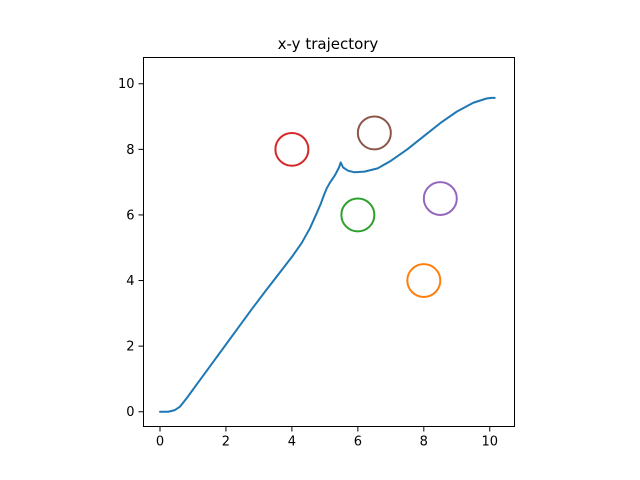  I want to click on x-tick-label: 0, so click(160, 442).